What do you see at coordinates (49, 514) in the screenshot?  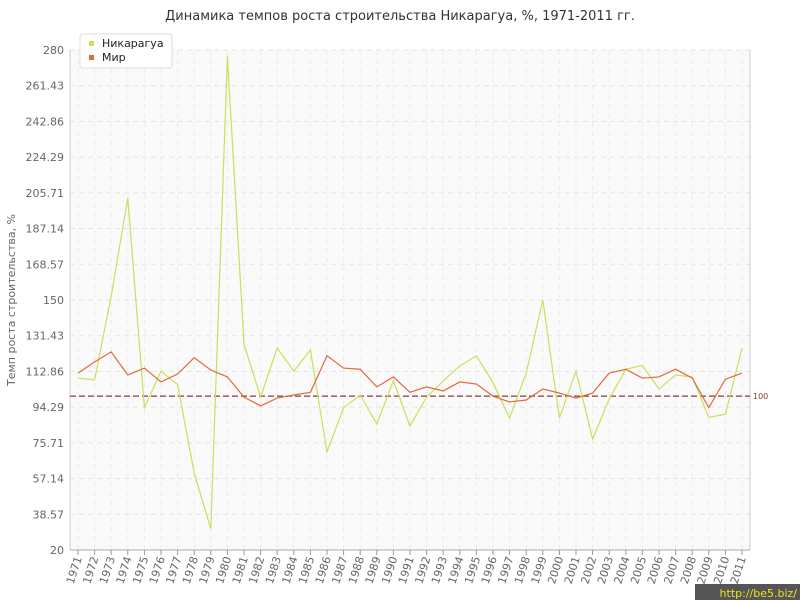 I see `y-tick-label: 38.57` at bounding box center [49, 514].